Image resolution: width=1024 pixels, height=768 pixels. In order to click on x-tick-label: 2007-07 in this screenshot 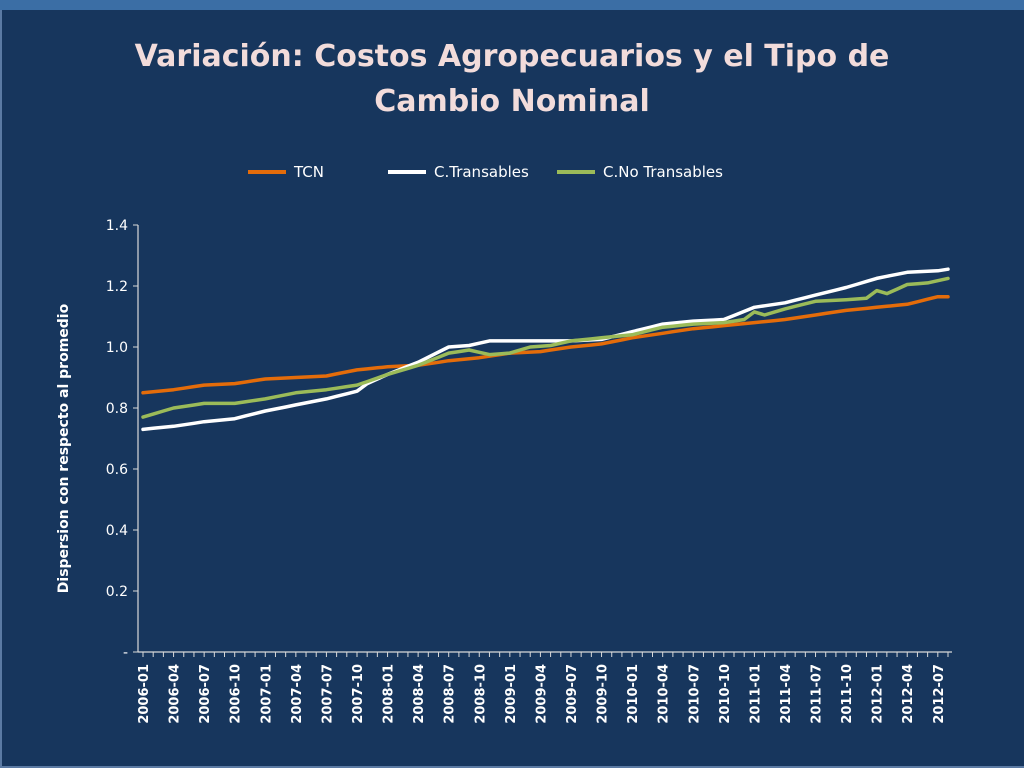, I will do `click(327, 694)`.